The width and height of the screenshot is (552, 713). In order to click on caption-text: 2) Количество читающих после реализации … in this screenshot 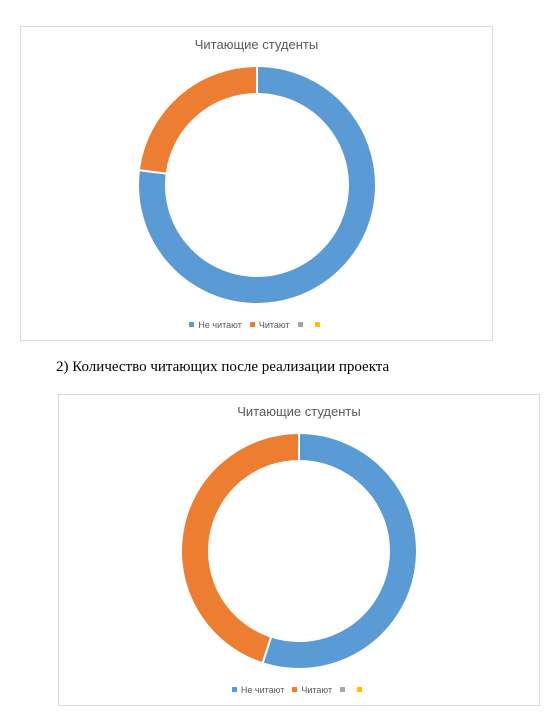, I will do `click(223, 367)`.